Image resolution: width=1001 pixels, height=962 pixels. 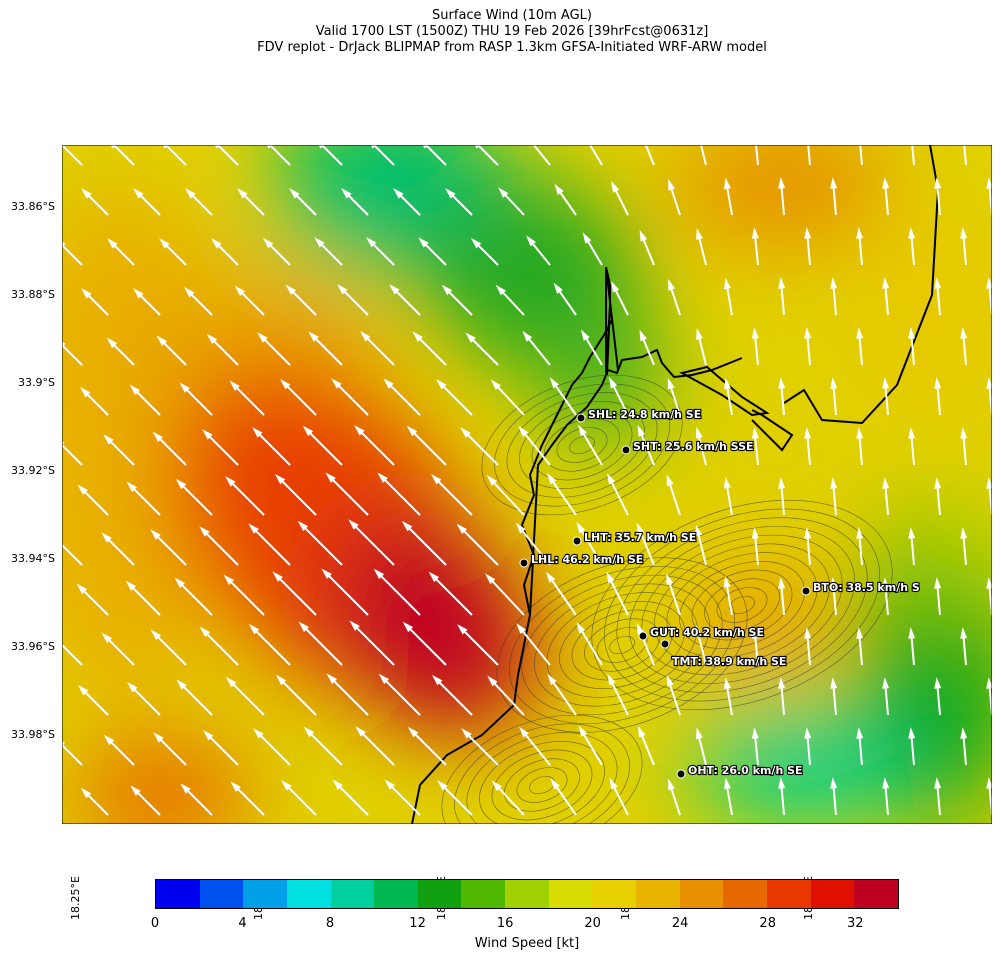 I want to click on colorbar, so click(x=527, y=894).